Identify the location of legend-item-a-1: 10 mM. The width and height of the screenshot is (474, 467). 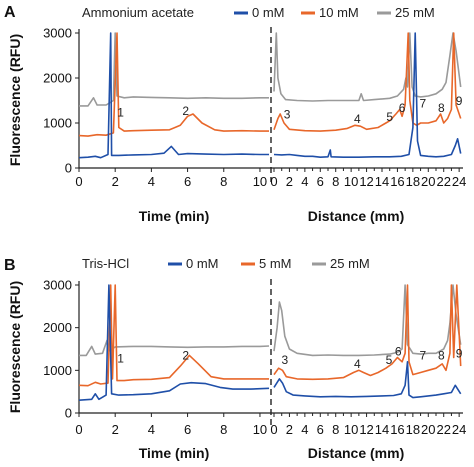
(339, 12).